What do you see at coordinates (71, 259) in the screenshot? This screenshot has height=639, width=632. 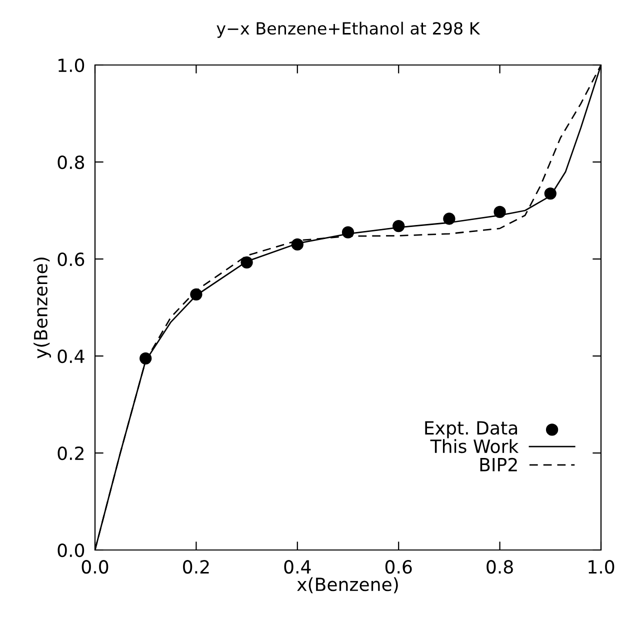 I see `y-tick-label: 0.6` at bounding box center [71, 259].